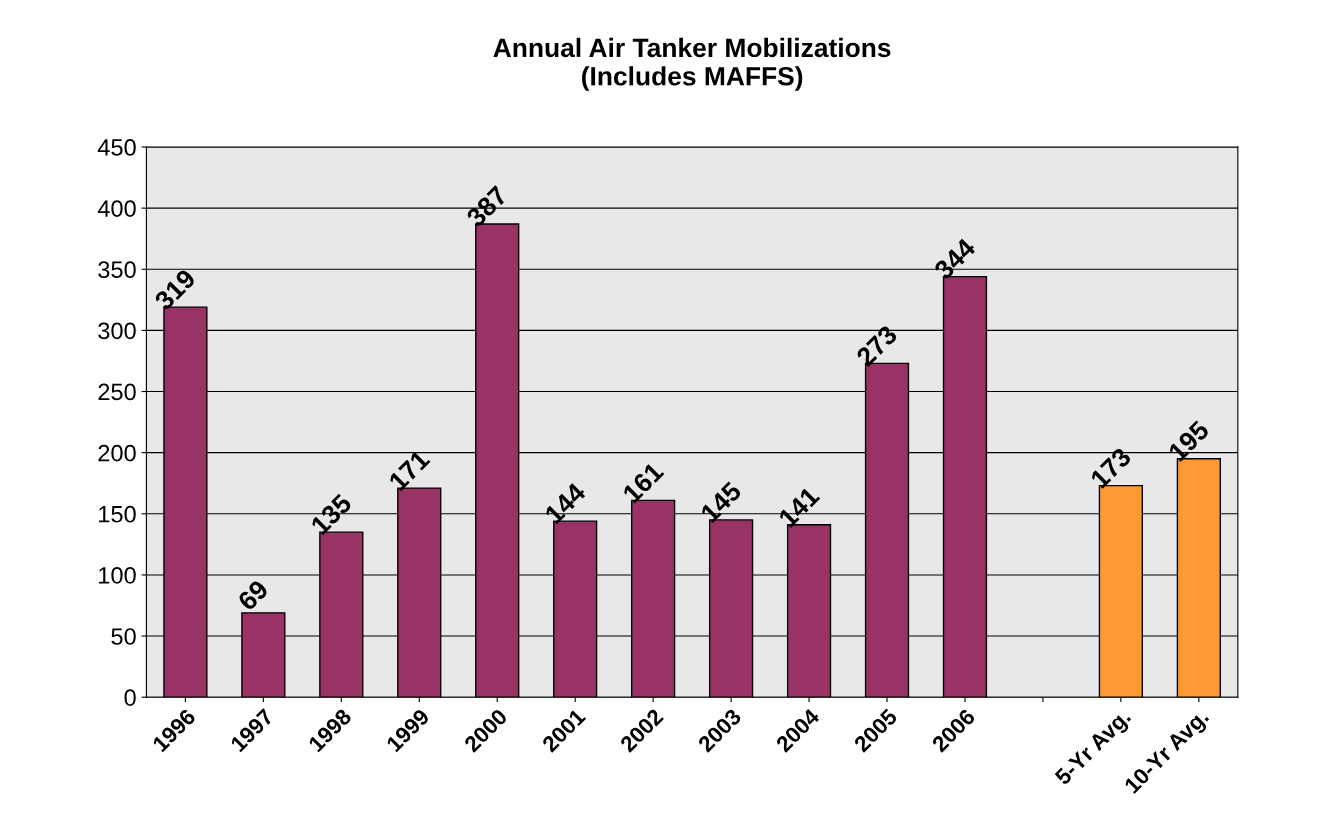 Image resolution: width=1331 pixels, height=840 pixels. Describe the element at coordinates (565, 503) in the screenshot. I see `data-label: 144` at that location.